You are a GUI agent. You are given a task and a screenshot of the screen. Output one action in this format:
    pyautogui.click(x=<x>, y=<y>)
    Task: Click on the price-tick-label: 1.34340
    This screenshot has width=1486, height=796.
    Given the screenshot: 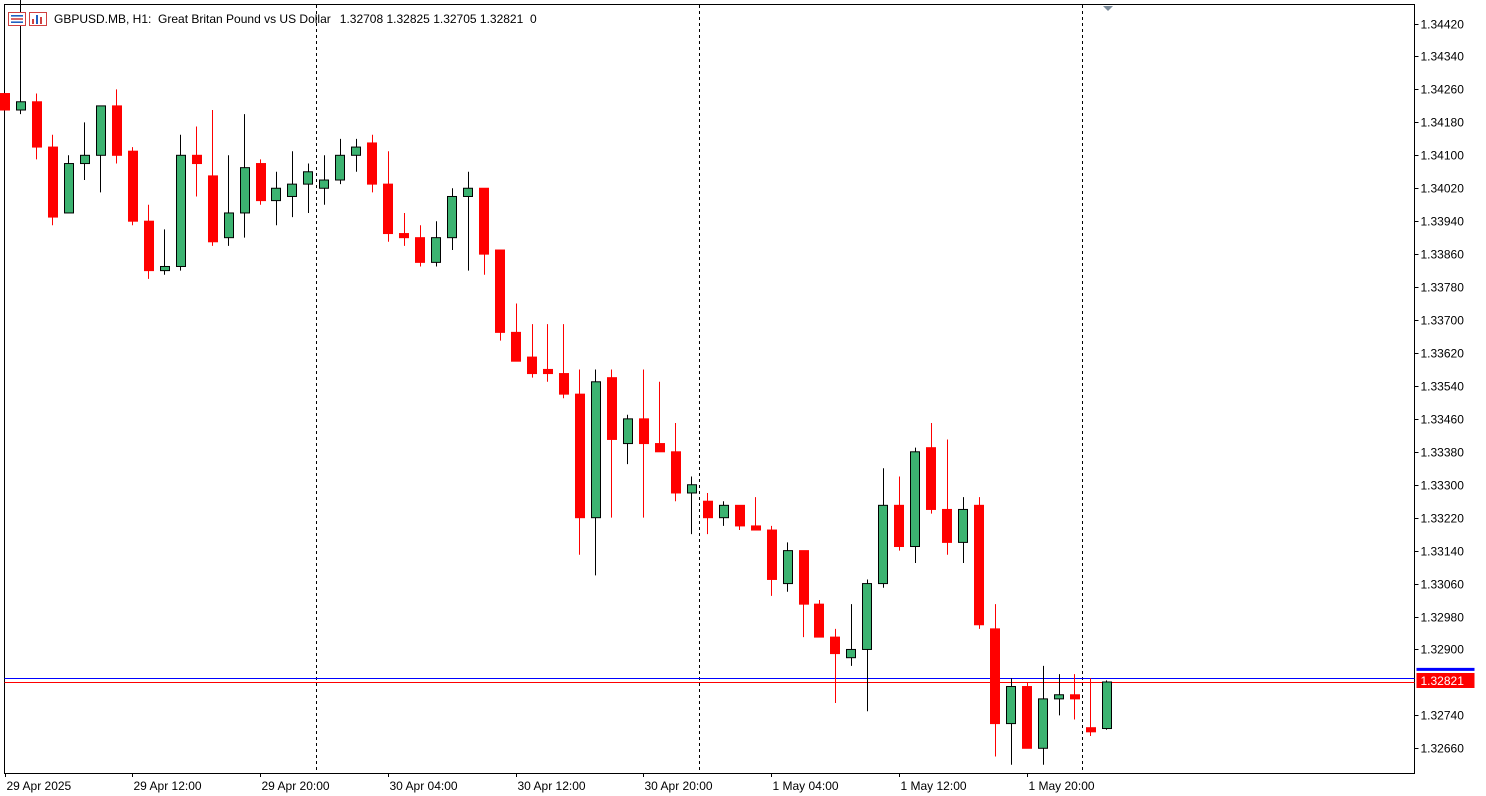 What is the action you would take?
    pyautogui.click(x=1443, y=57)
    